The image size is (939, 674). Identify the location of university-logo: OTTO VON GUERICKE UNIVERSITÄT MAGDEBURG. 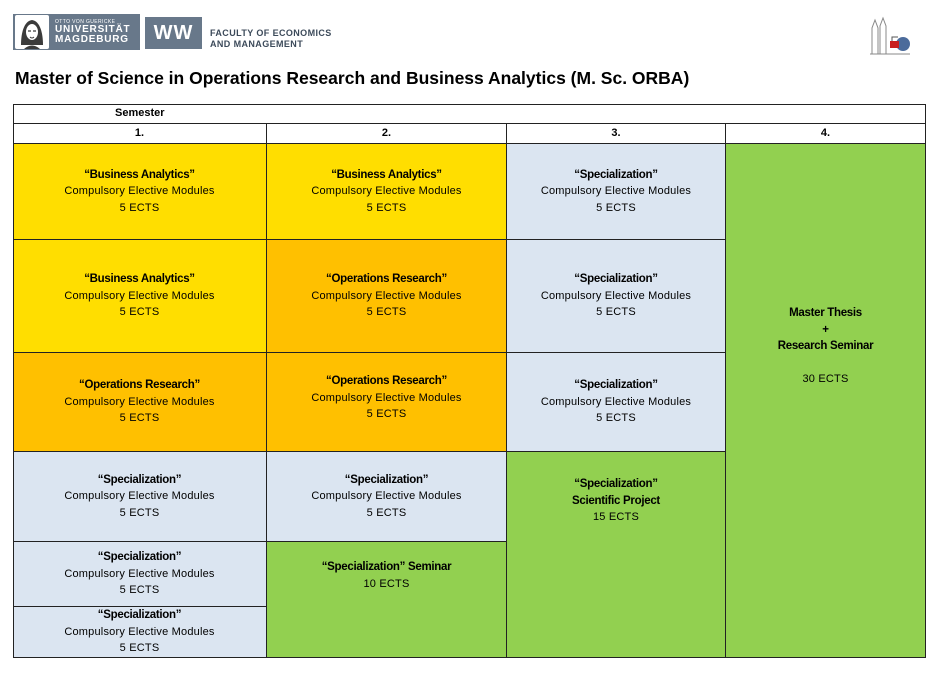
(76, 32).